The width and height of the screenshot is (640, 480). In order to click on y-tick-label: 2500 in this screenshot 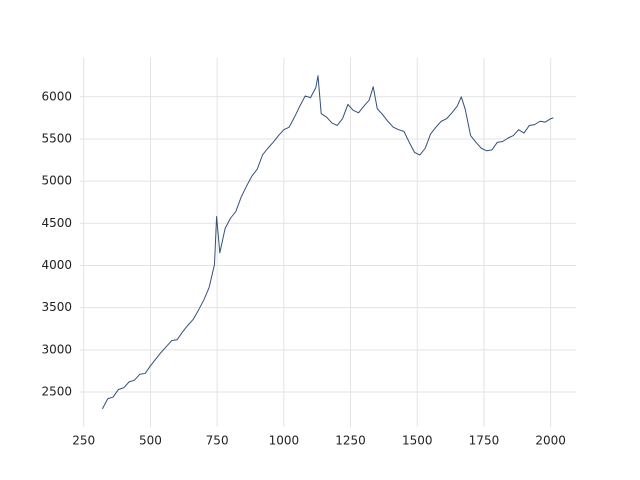, I will do `click(56, 391)`.